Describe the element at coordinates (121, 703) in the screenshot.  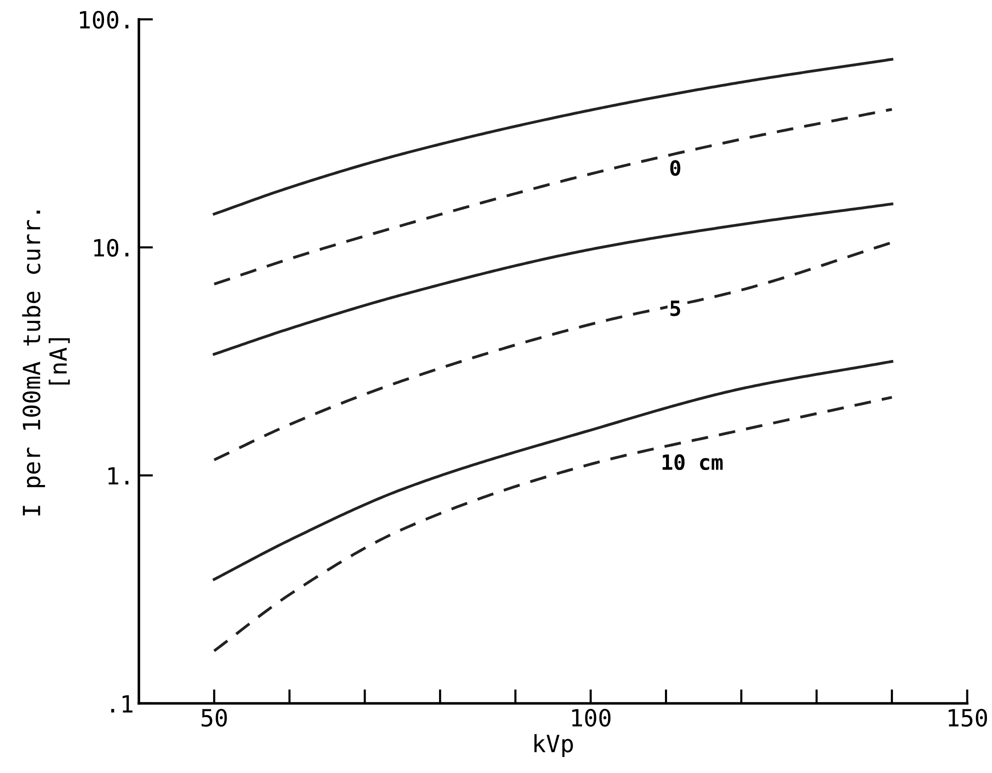
I see `y-tick-label: .1` at that location.